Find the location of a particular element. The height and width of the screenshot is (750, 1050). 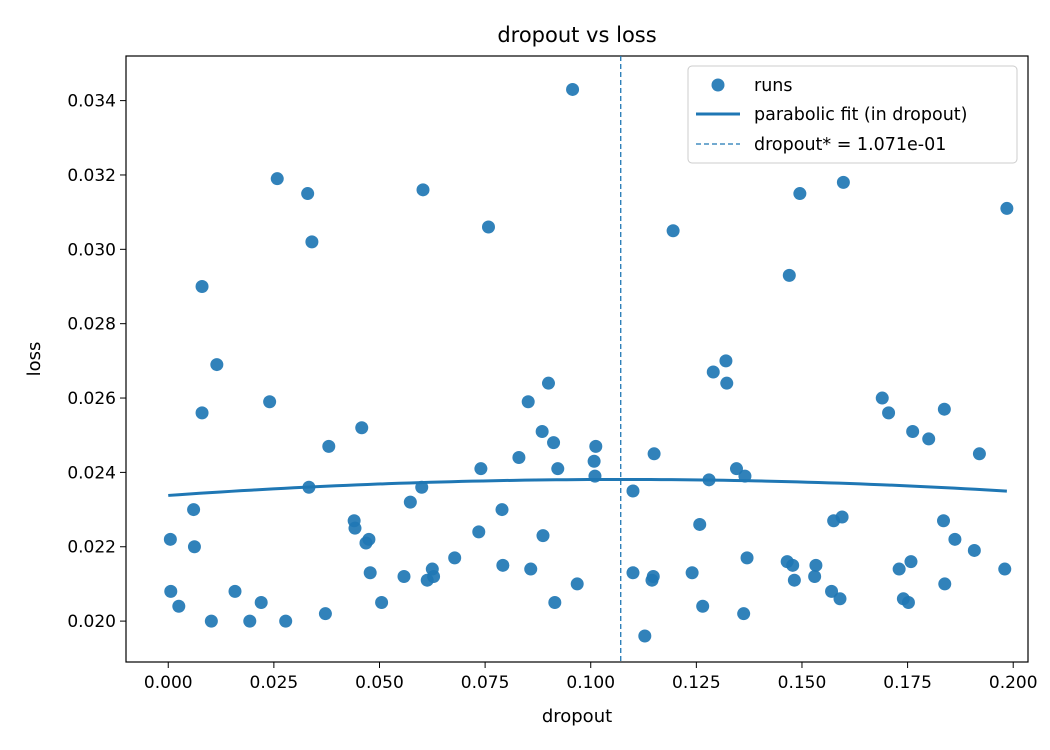

legend-fit-label: parabolic fit (in dropout) is located at coordinates (861, 115).